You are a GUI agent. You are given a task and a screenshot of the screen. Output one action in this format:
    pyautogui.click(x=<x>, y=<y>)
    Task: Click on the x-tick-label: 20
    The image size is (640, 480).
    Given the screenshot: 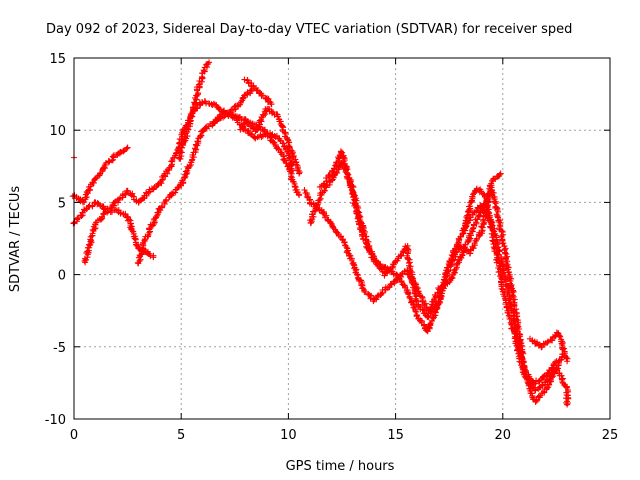 What is the action you would take?
    pyautogui.click(x=503, y=435)
    